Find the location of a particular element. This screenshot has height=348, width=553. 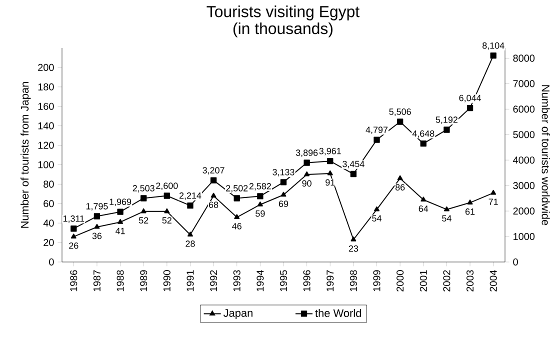

y-tick-label: 120 is located at coordinates (46, 145).